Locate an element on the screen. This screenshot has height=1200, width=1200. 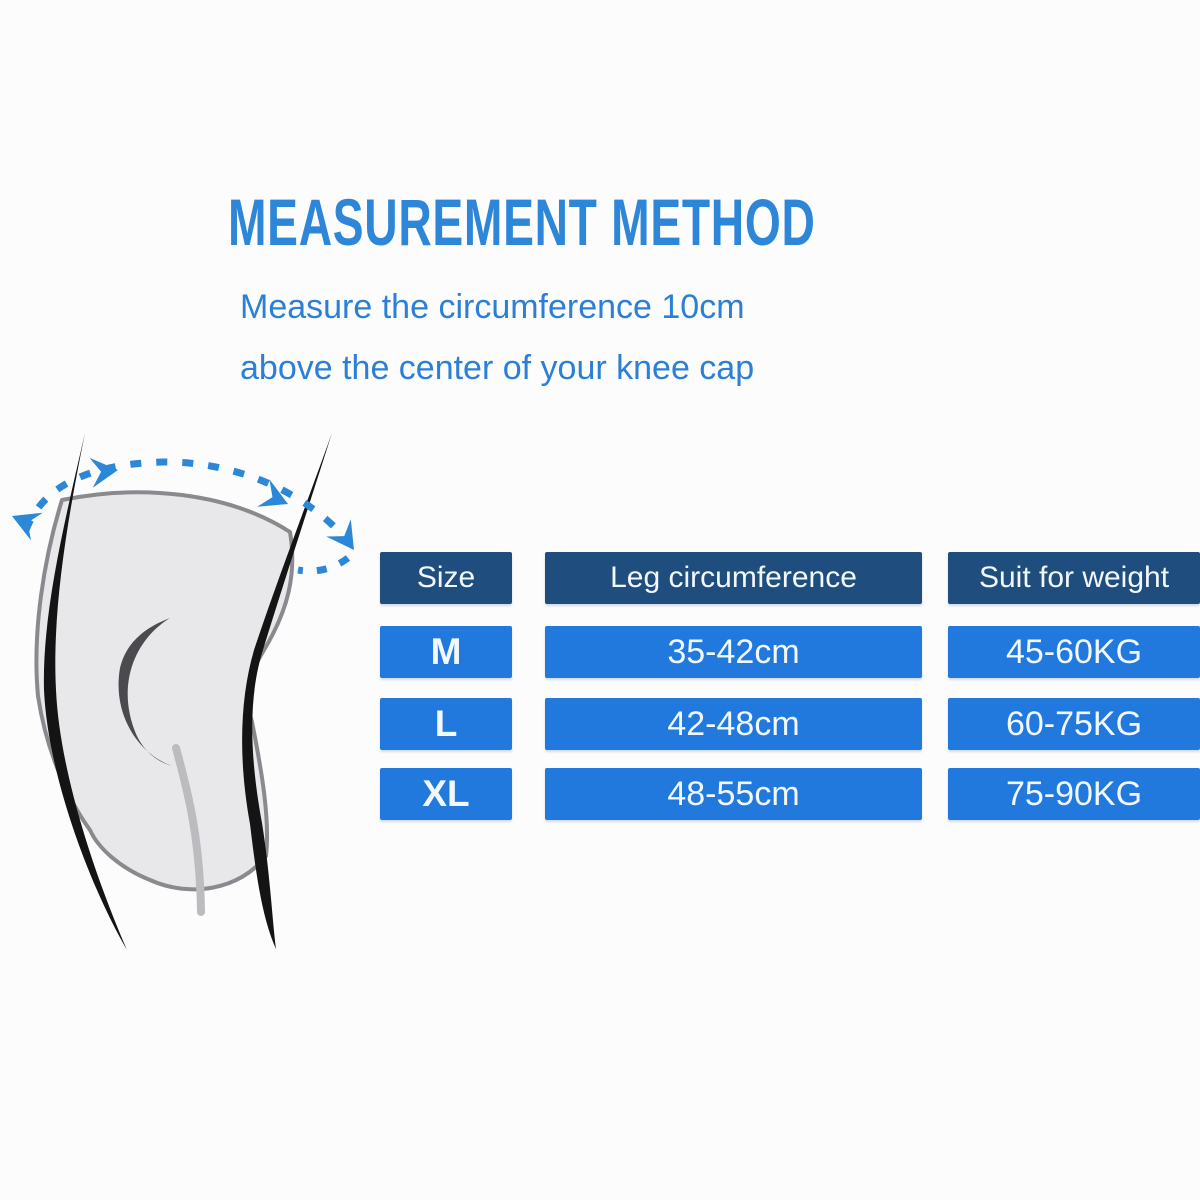
table-cell-weight-l: 60-75KG is located at coordinates (1074, 724).